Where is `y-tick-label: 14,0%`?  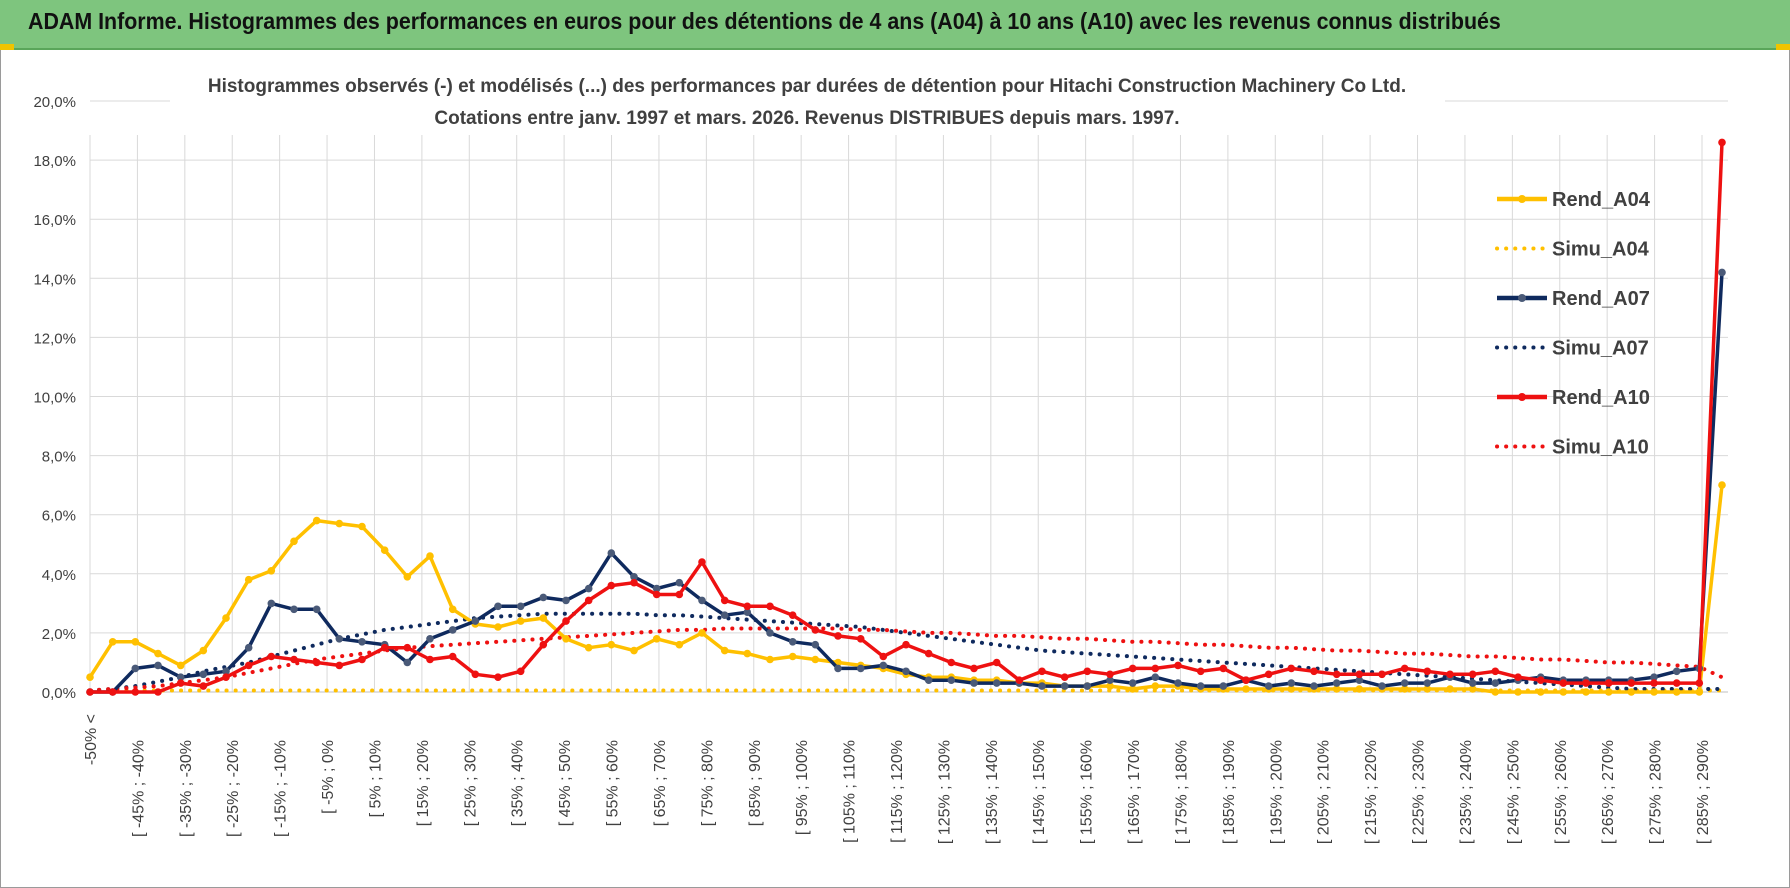
y-tick-label: 14,0% is located at coordinates (54, 279).